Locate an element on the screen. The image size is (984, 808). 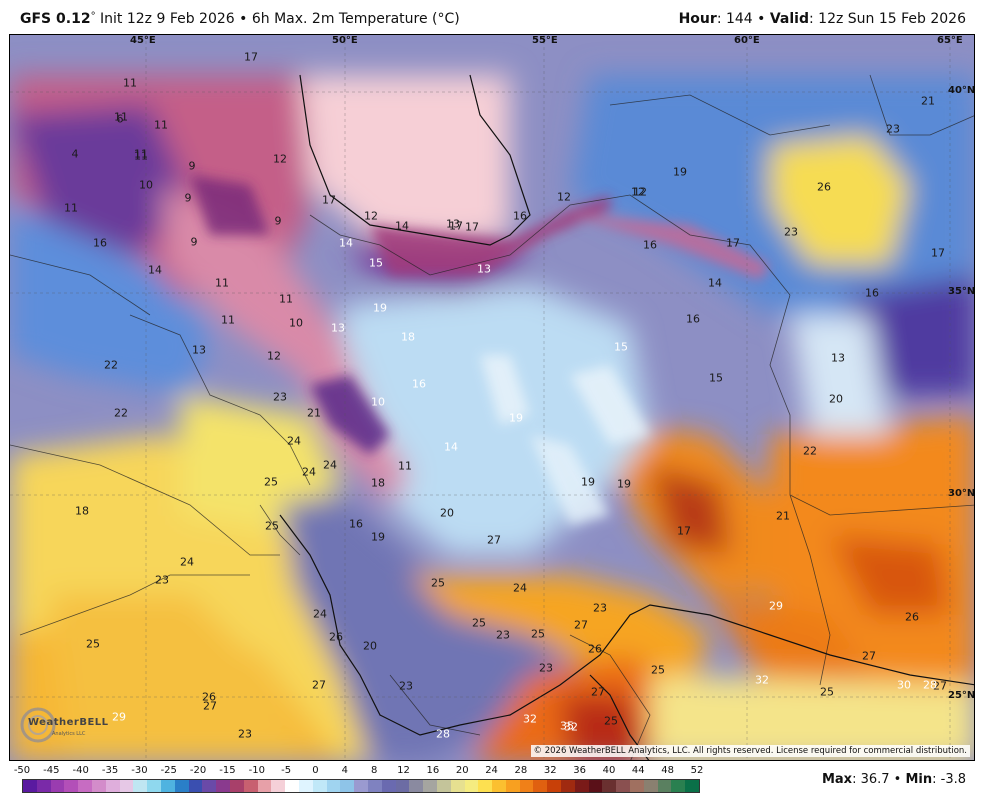
logo-name: WeatherBELL is located at coordinates (68, 722).